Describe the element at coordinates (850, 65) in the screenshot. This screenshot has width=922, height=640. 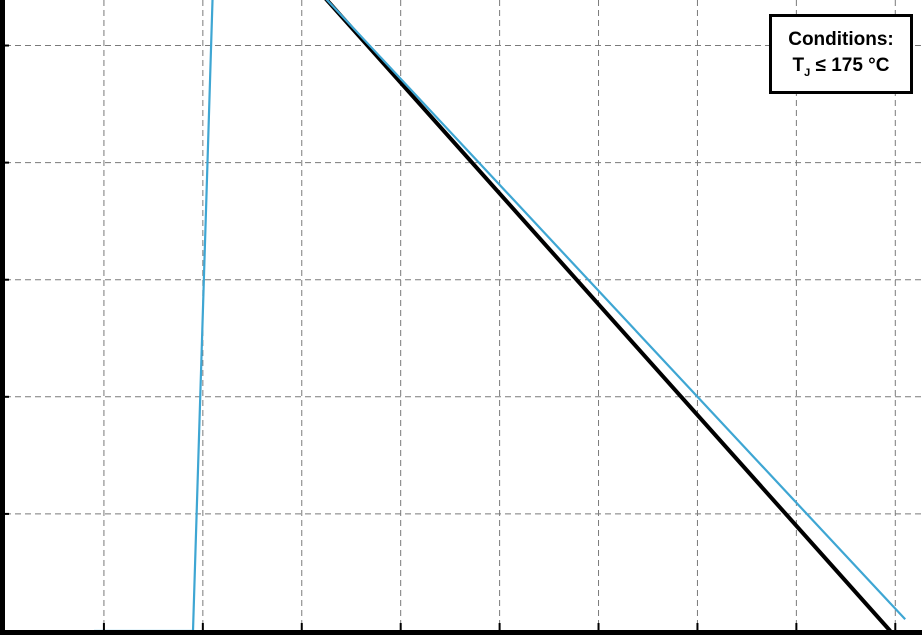
I see `tj-limit: ≤ 175 °C` at that location.